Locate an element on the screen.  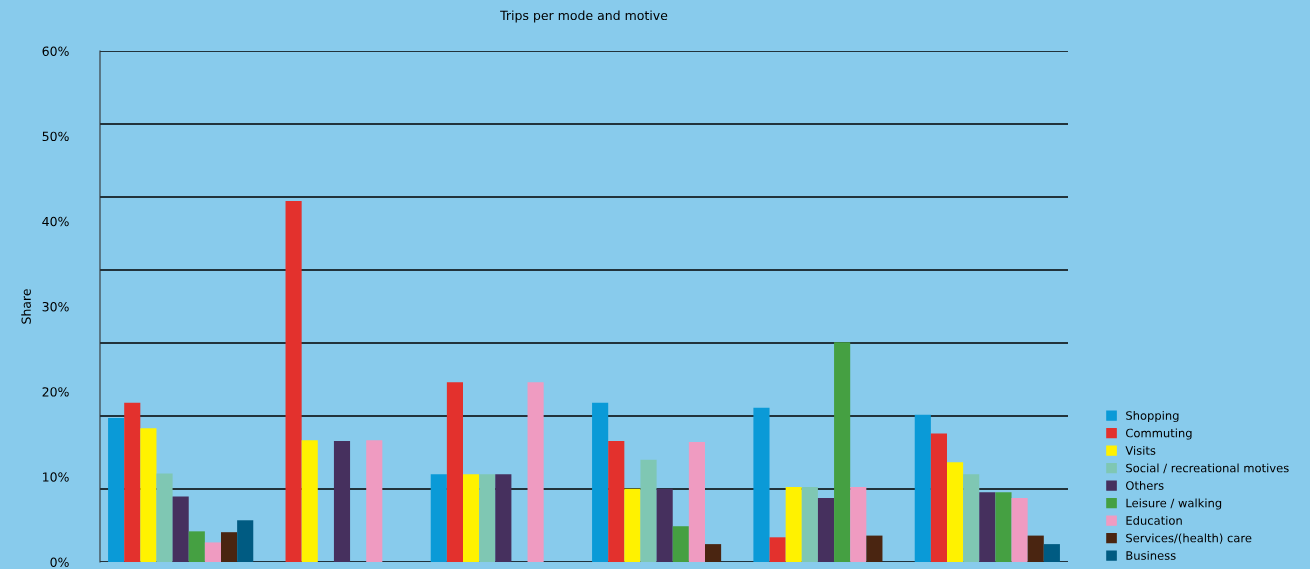
legend-label: Services/(health) care is located at coordinates (1189, 538).